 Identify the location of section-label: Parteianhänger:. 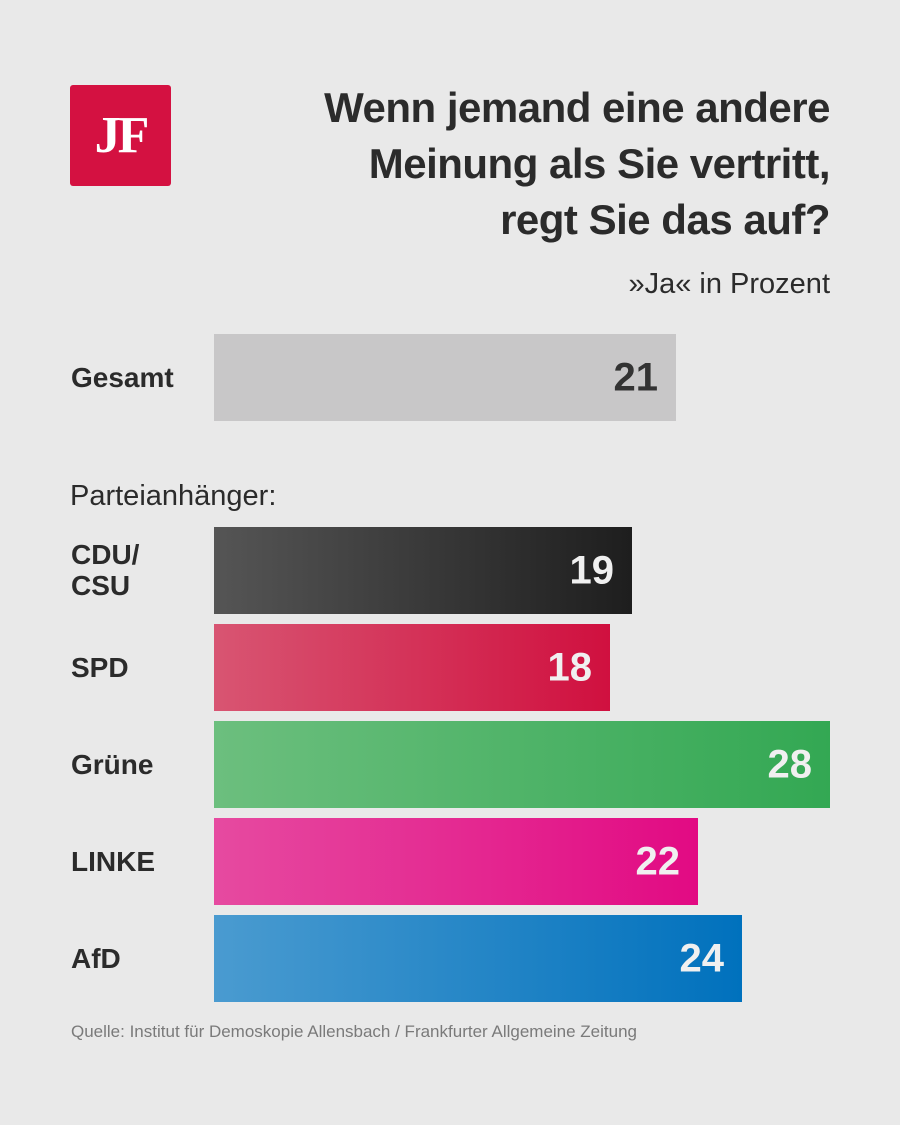
(173, 496).